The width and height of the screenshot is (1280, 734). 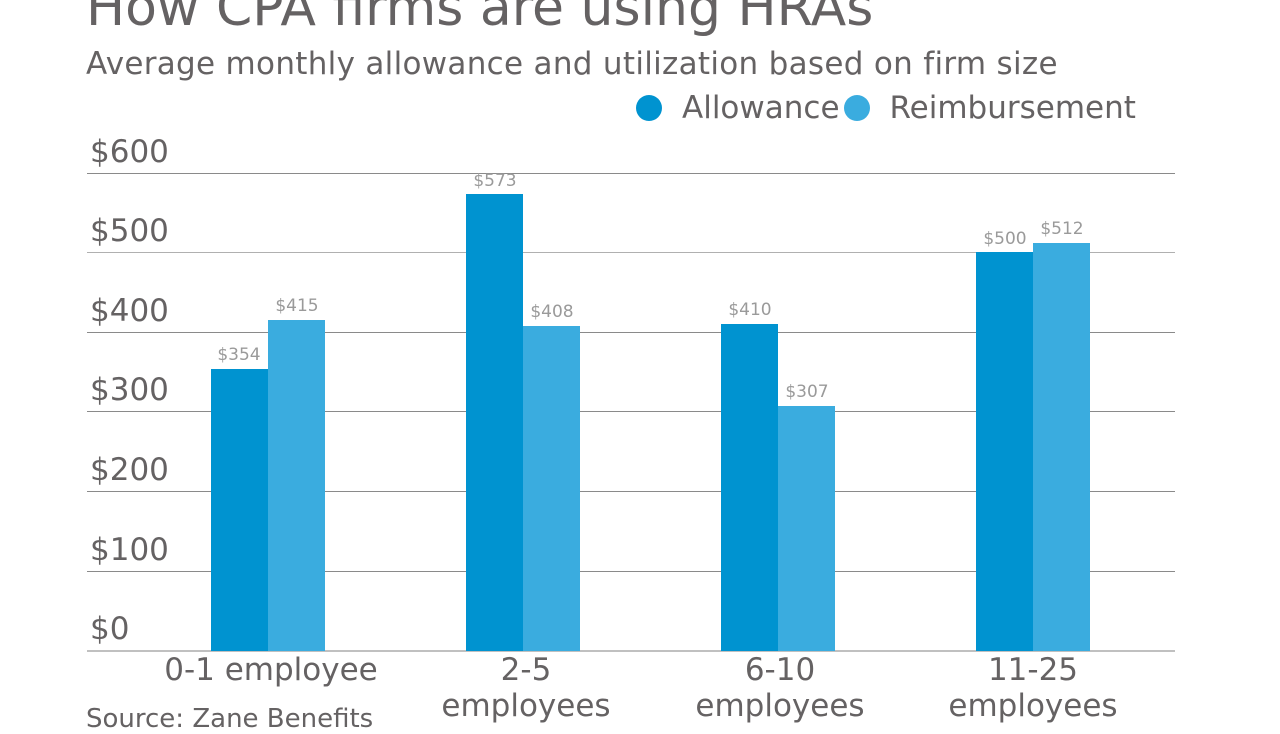 I want to click on legend-item-allowance: Allowance, so click(x=738, y=108).